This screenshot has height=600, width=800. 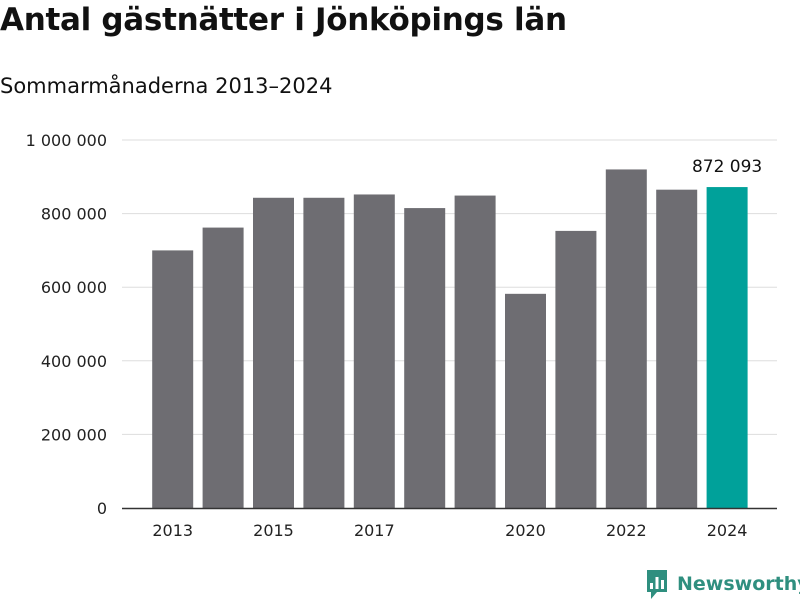 I want to click on chart-subtitle: Sommarmånaderna 2013–2024, so click(x=166, y=86).